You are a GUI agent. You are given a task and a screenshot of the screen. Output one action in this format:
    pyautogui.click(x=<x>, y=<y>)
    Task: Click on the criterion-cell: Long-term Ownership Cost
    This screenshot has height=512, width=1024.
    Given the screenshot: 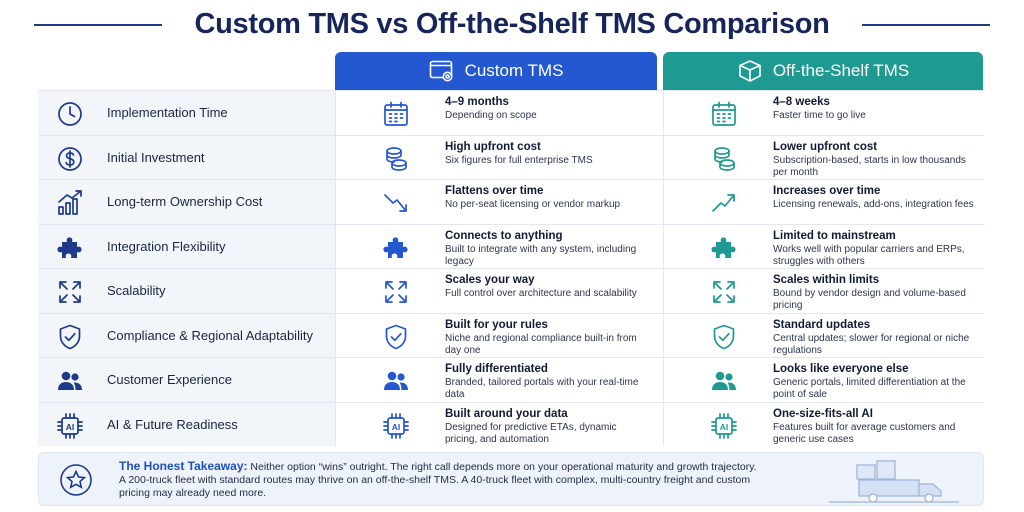 What is the action you would take?
    pyautogui.click(x=186, y=202)
    